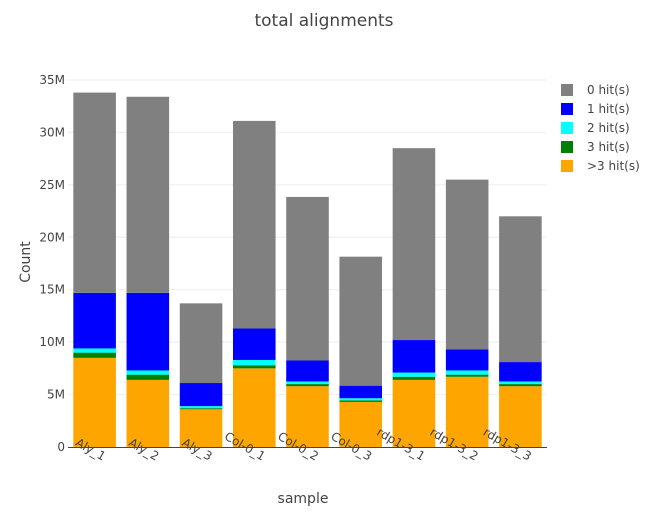 The width and height of the screenshot is (648, 515). I want to click on chart-title: total alignments, so click(323, 21).